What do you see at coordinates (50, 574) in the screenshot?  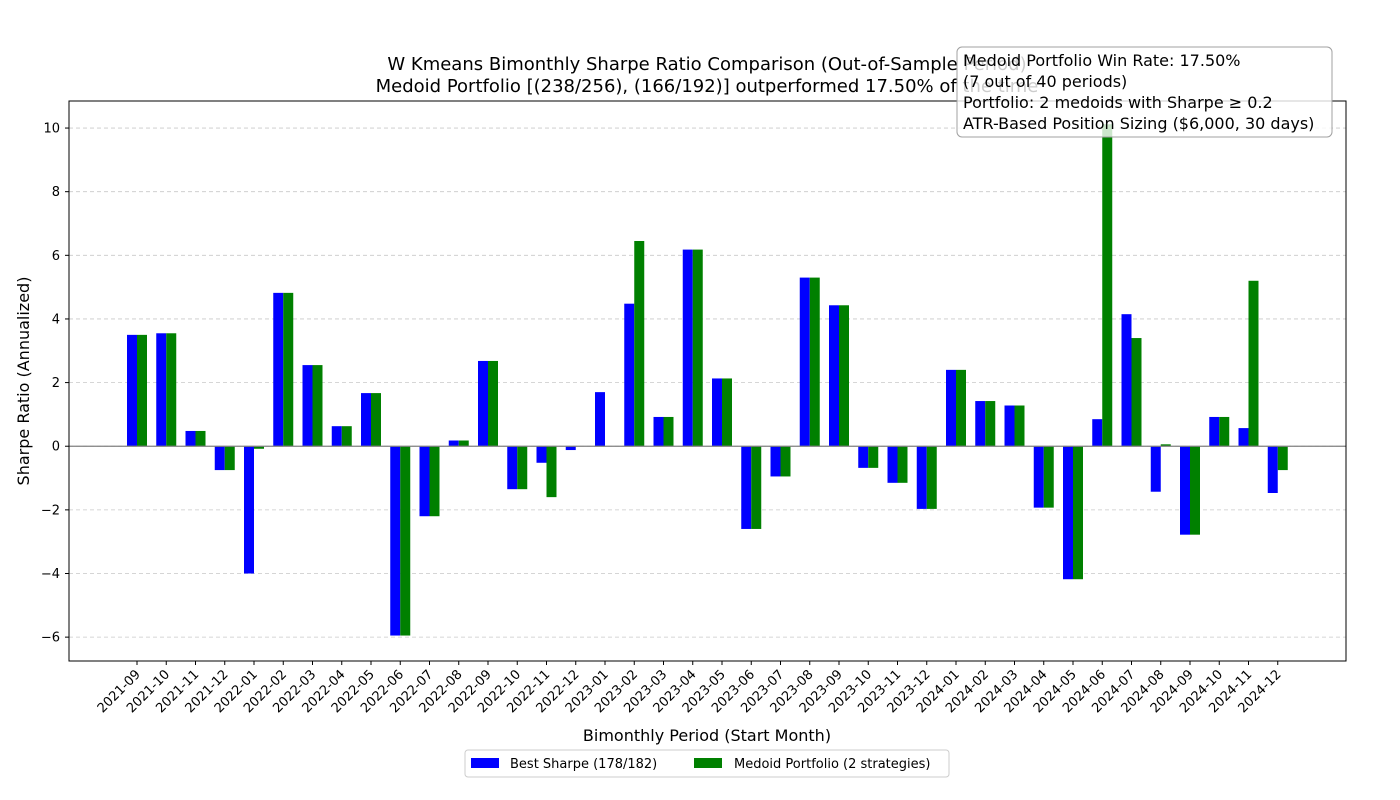 I see `y-tick-label: −4` at bounding box center [50, 574].